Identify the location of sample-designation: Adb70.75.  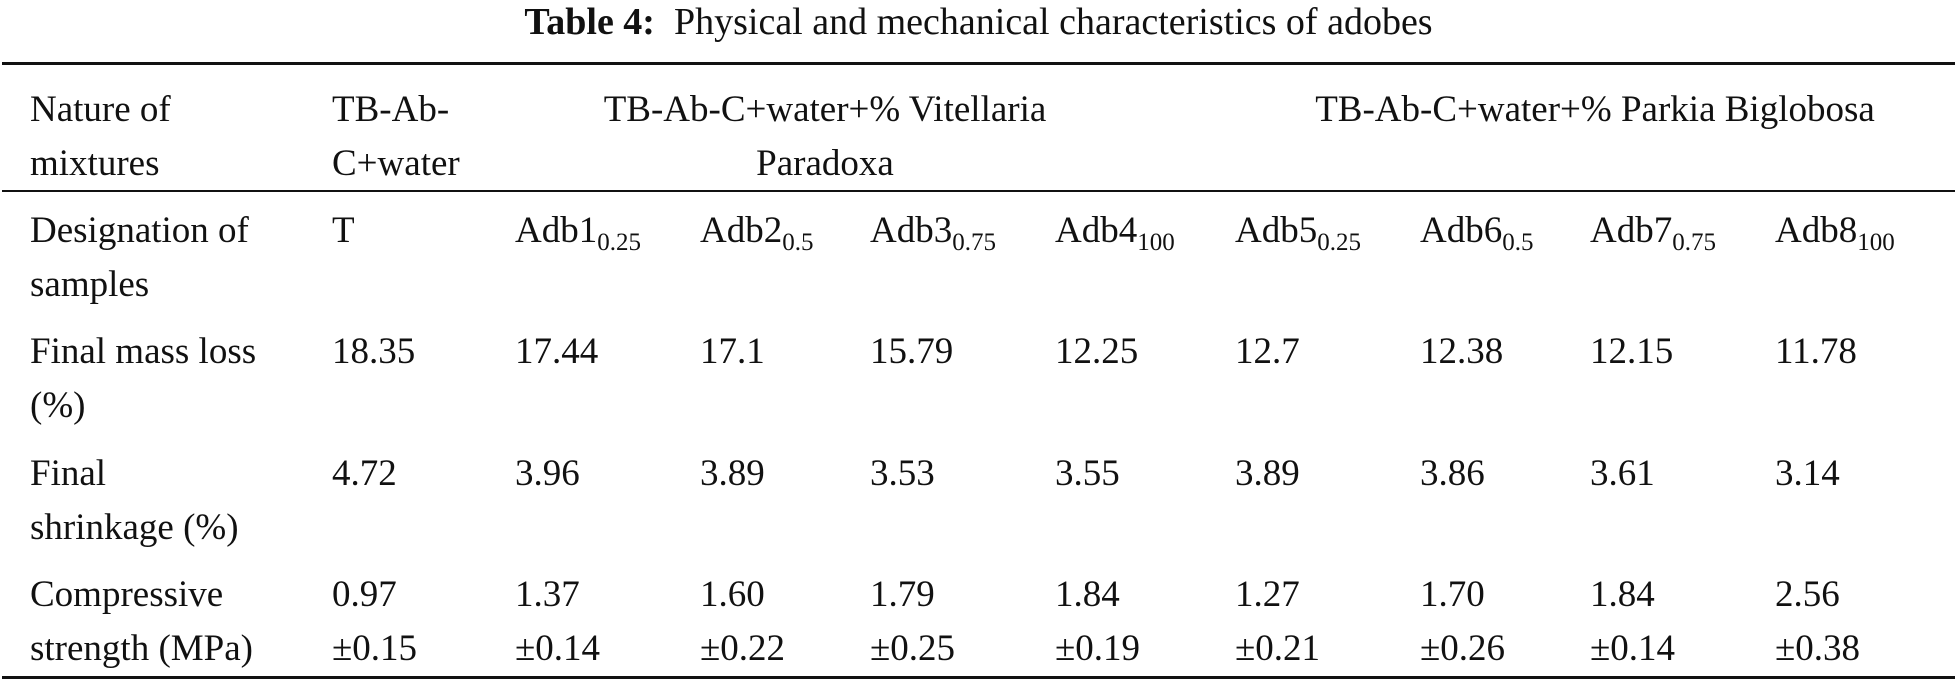
(1653, 231).